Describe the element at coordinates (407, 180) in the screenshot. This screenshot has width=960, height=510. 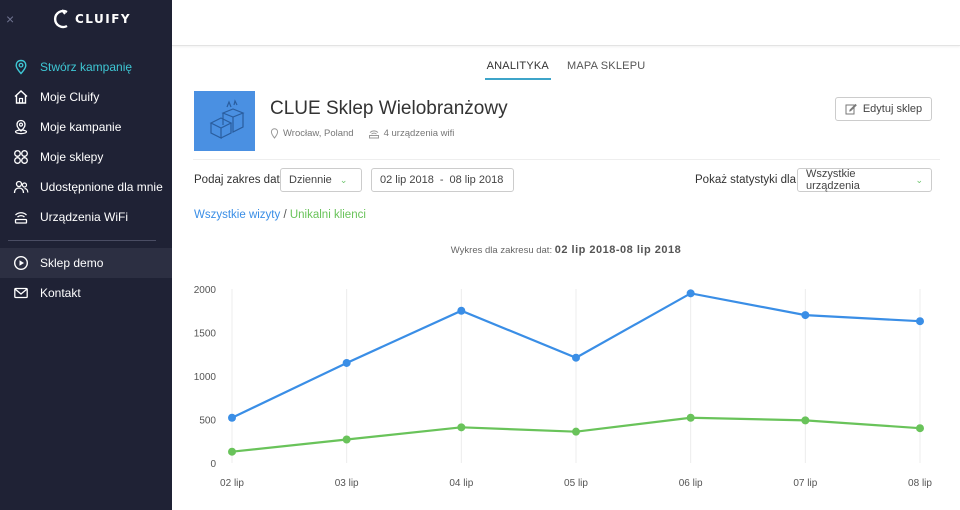
I see `date-from: 02 lip 2018` at that location.